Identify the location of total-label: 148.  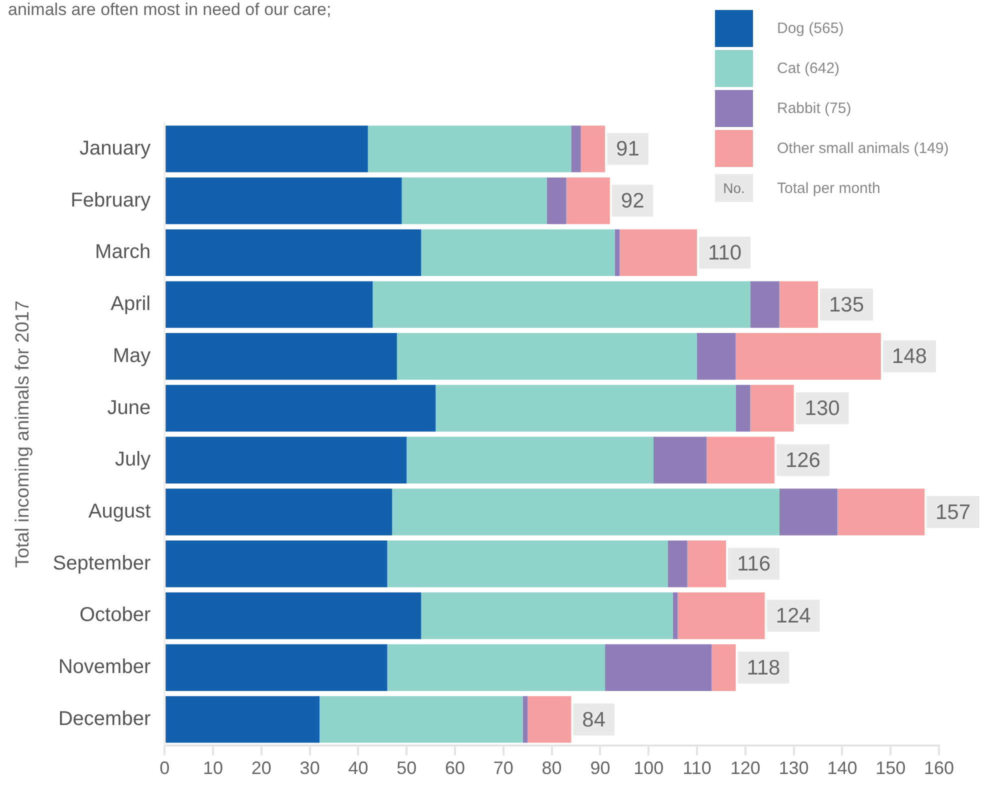
(909, 356).